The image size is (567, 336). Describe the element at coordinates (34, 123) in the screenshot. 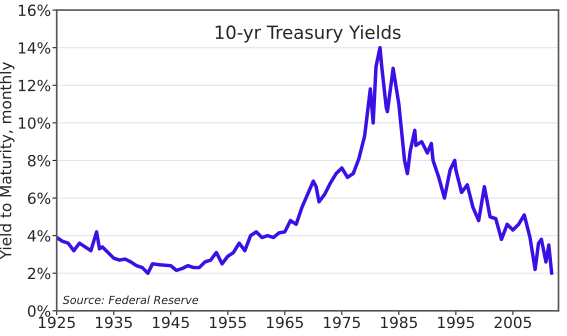

I see `y-tick-label: 10%` at that location.